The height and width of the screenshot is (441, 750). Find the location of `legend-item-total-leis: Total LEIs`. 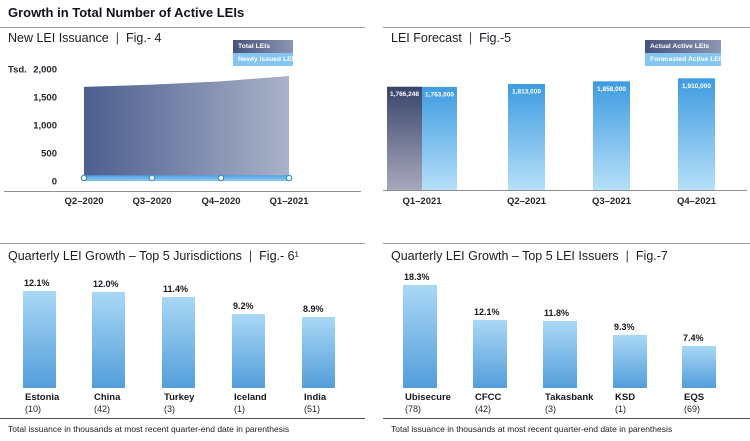

legend-item-total-leis: Total LEIs is located at coordinates (263, 46).